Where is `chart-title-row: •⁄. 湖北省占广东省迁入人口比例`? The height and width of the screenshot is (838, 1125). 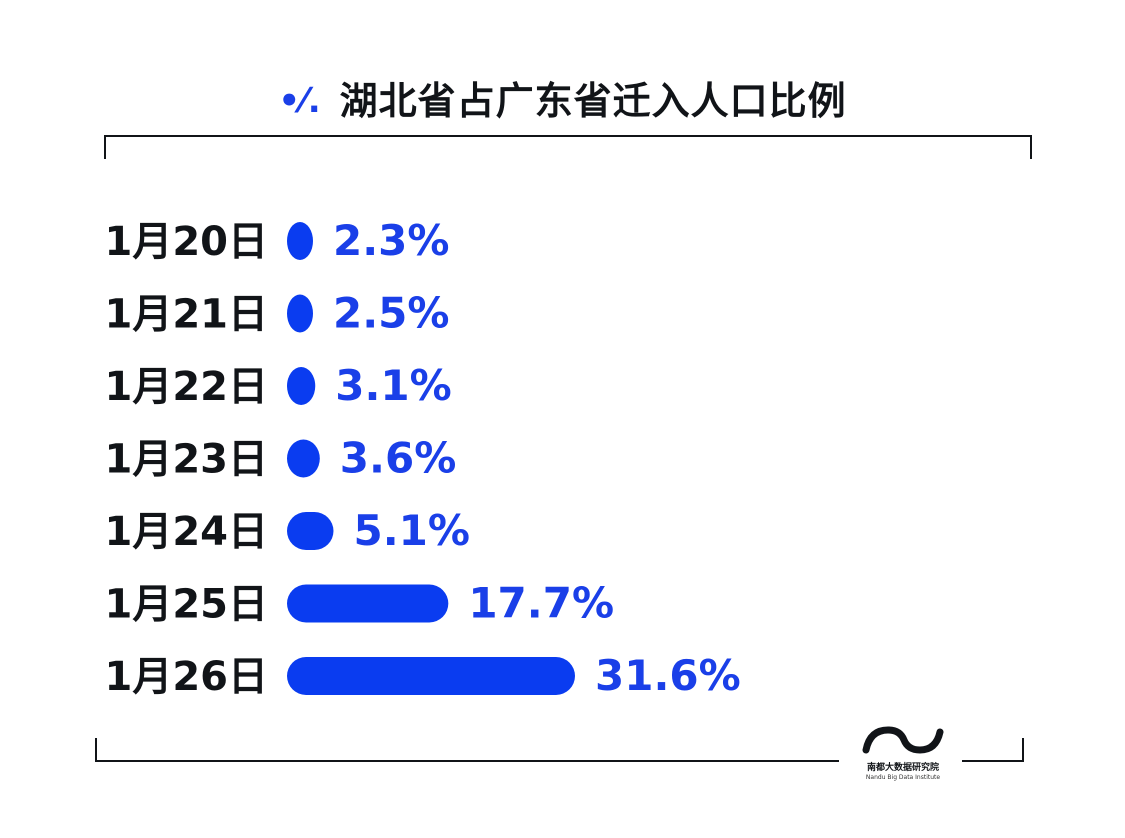 chart-title-row: •⁄. 湖北省占广东省迁入人口比例 is located at coordinates (562, 97).